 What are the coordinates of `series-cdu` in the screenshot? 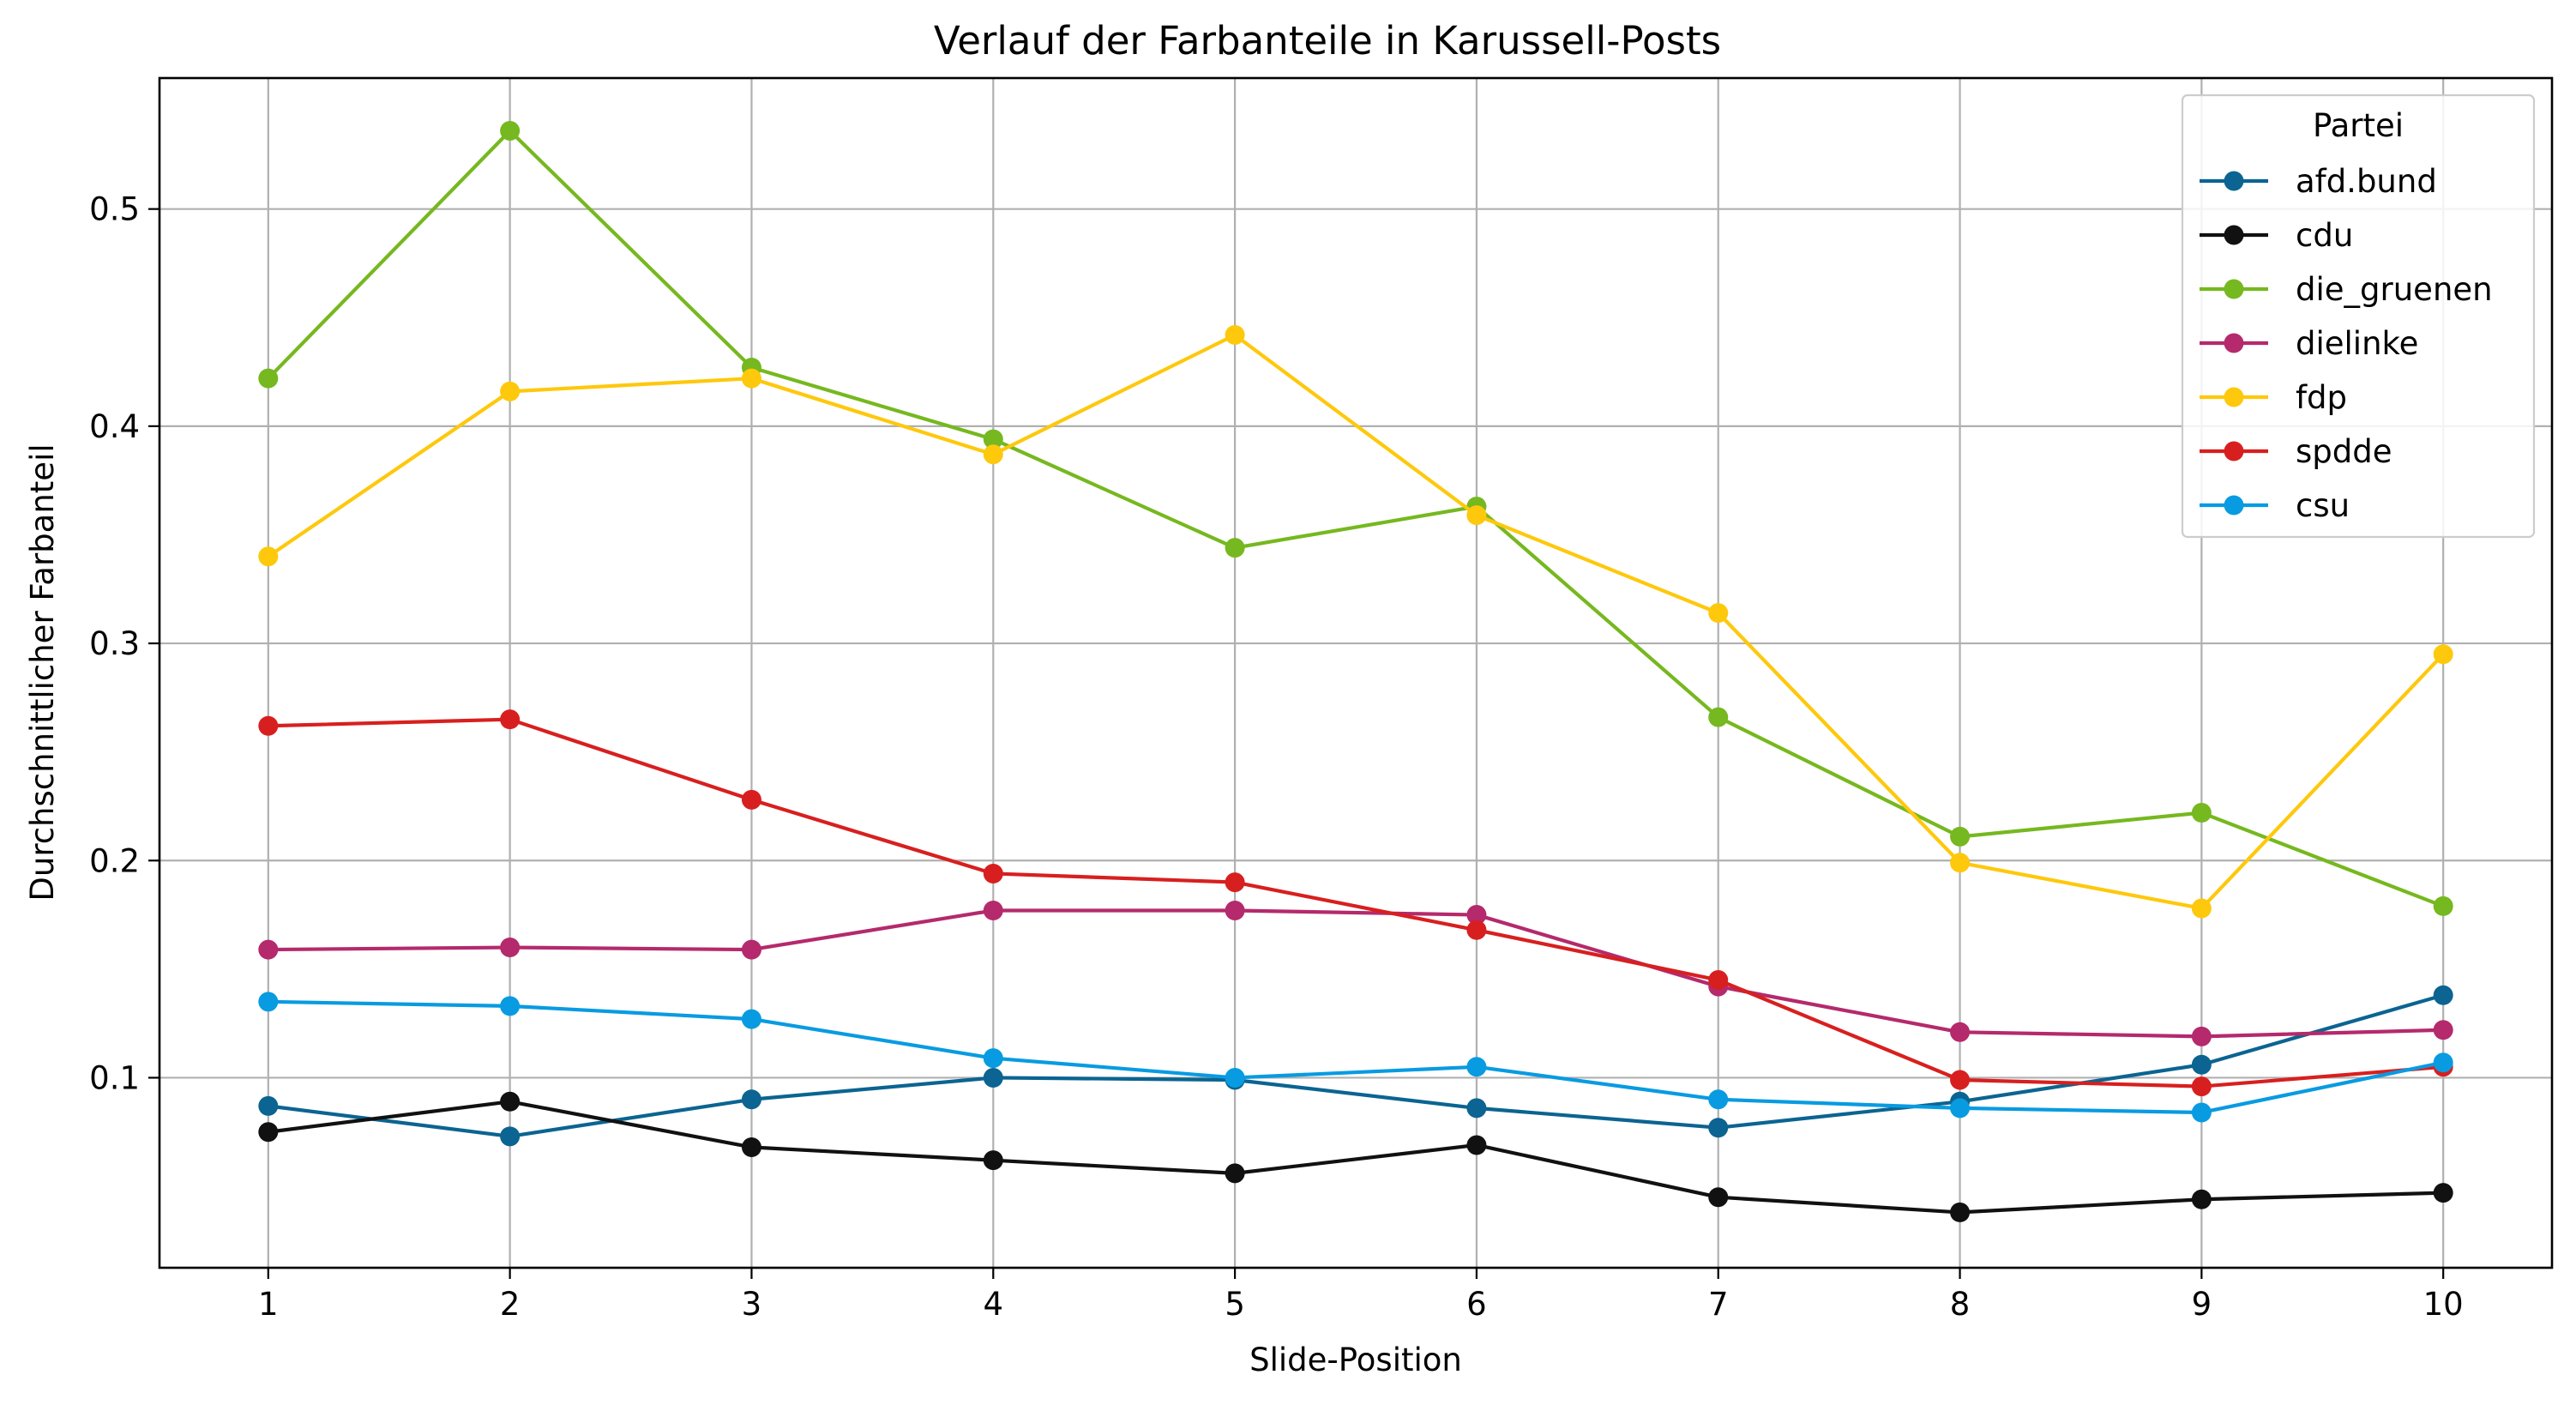 It's located at (1355, 1156).